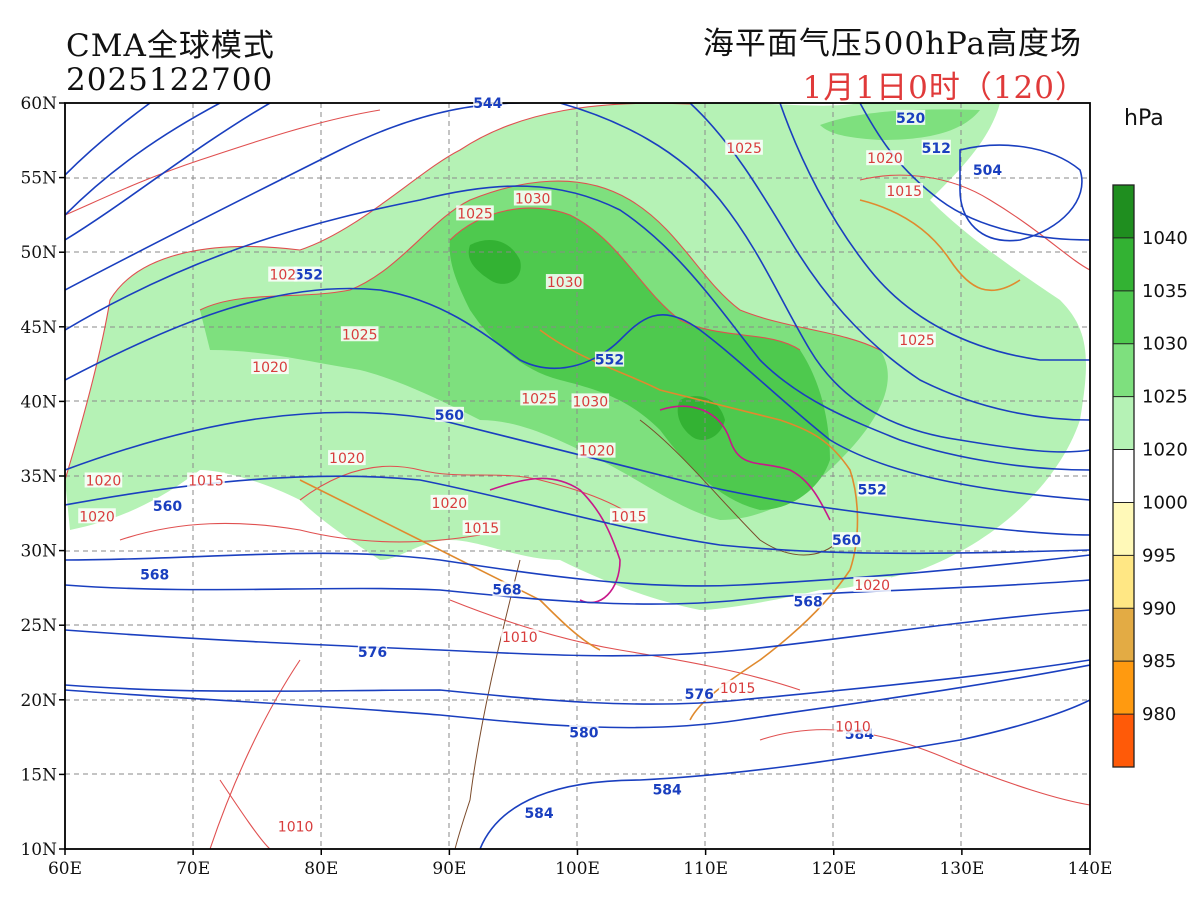 Image resolution: width=1200 pixels, height=900 pixels. What do you see at coordinates (38, 104) in the screenshot?
I see `lat-label: 60N` at bounding box center [38, 104].